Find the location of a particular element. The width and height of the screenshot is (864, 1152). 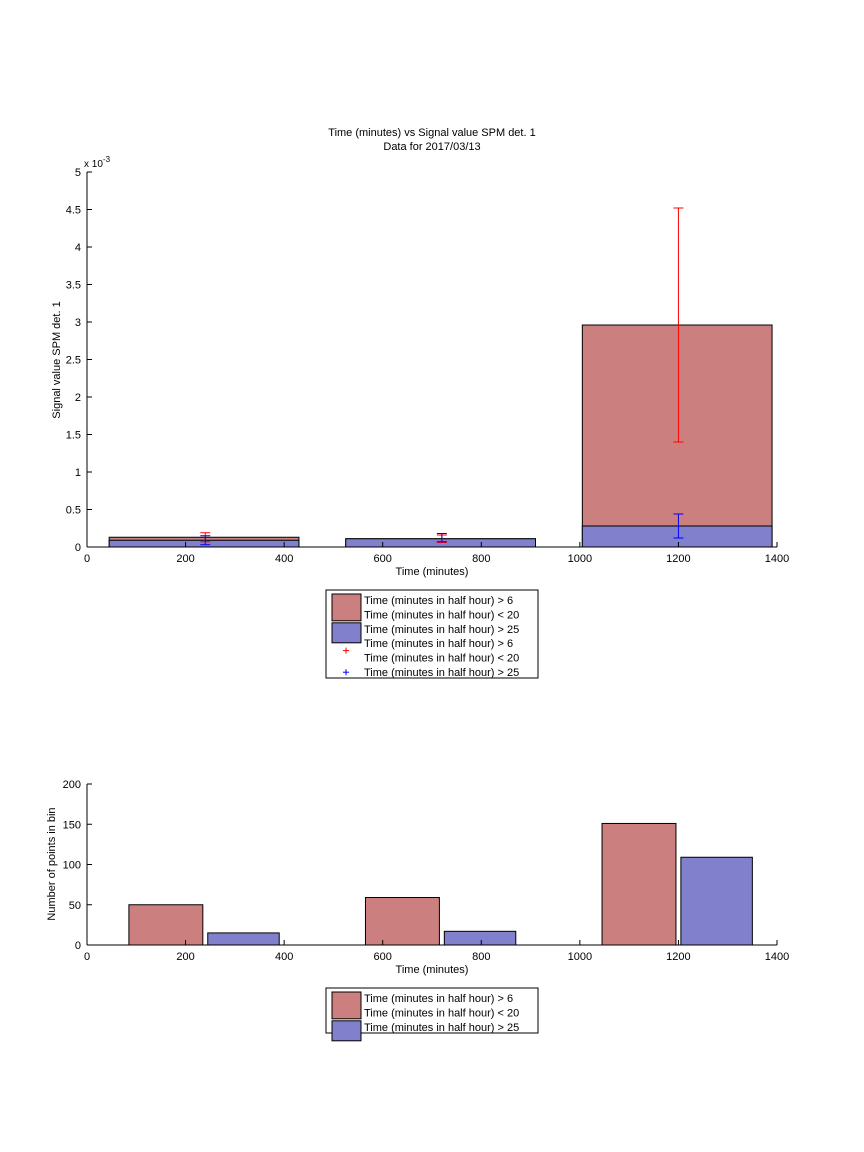

chart-subtitle: Data for 2017/03/13 is located at coordinates (431, 147).